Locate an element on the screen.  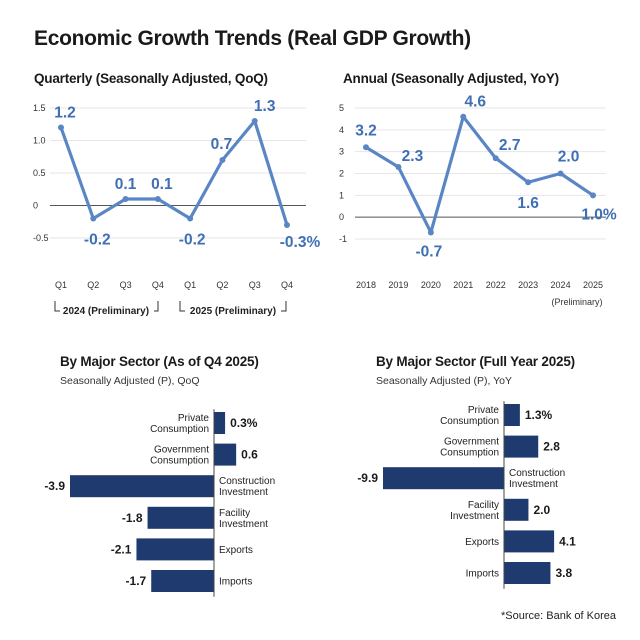
sector-q4-value-label: -1.7 is located at coordinates (136, 581).